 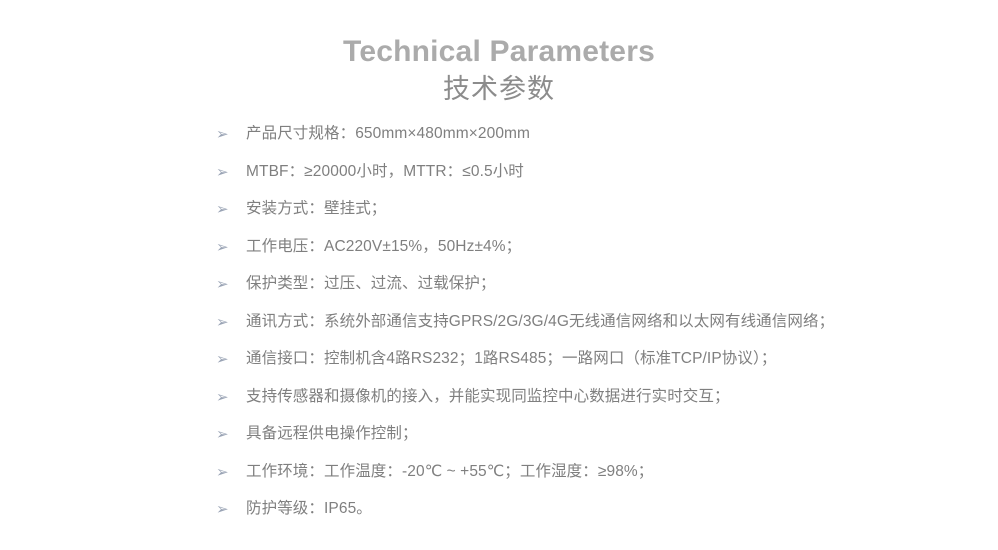 What do you see at coordinates (601, 217) in the screenshot?
I see `list-item: ➢ 安装方式：壁挂式；` at bounding box center [601, 217].